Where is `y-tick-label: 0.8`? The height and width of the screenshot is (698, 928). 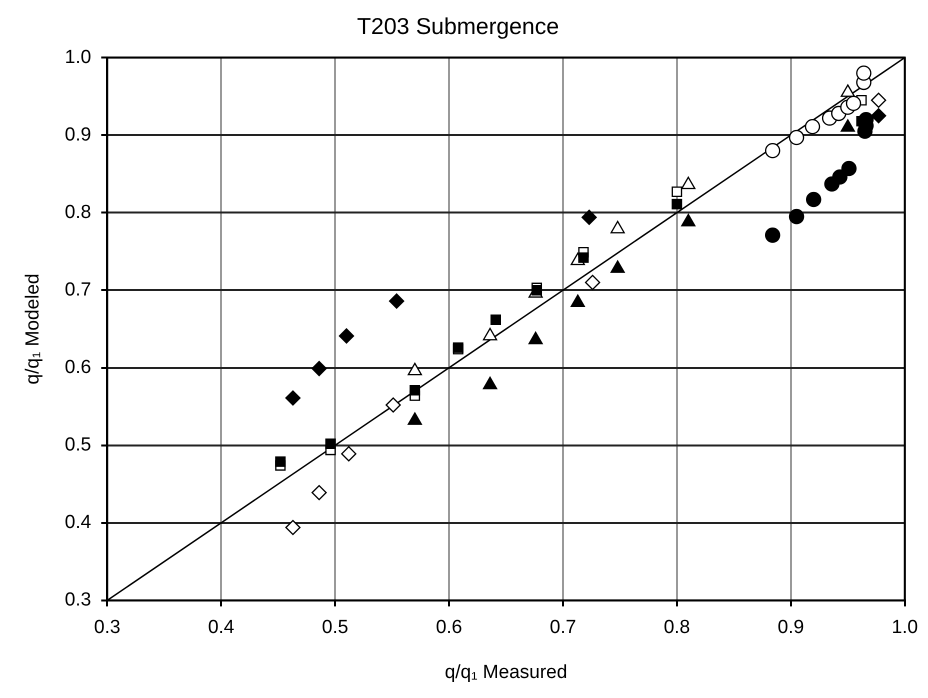
y-tick-label: 0.8 is located at coordinates (78, 212).